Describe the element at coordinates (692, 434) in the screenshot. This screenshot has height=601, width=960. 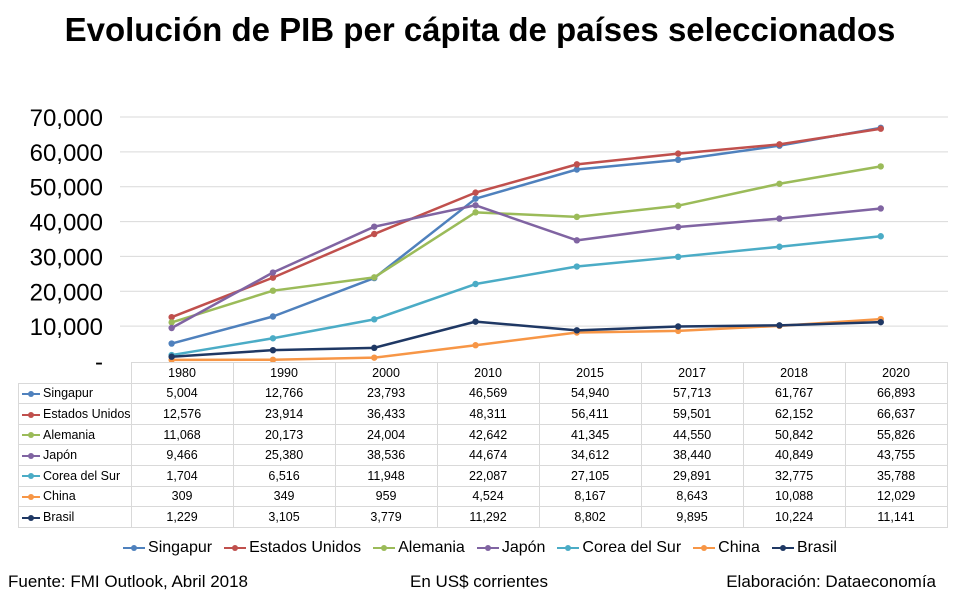
I see `data-label: 44,550` at that location.